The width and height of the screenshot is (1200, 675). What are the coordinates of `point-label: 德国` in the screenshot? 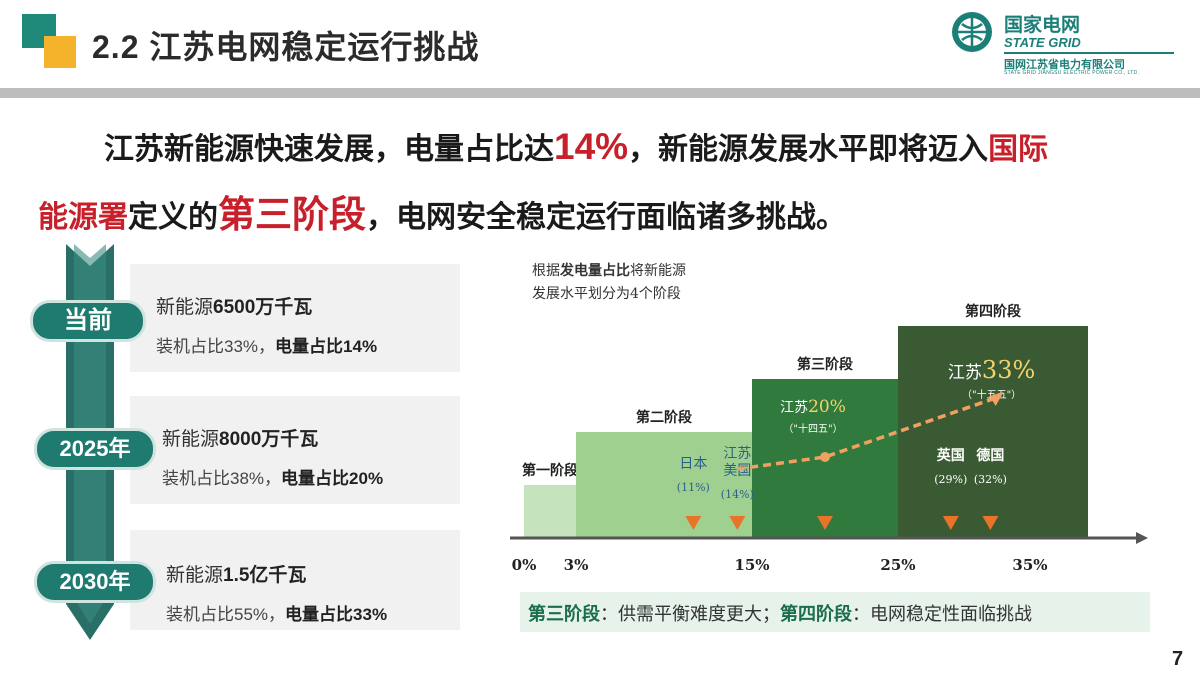 It's located at (990, 455).